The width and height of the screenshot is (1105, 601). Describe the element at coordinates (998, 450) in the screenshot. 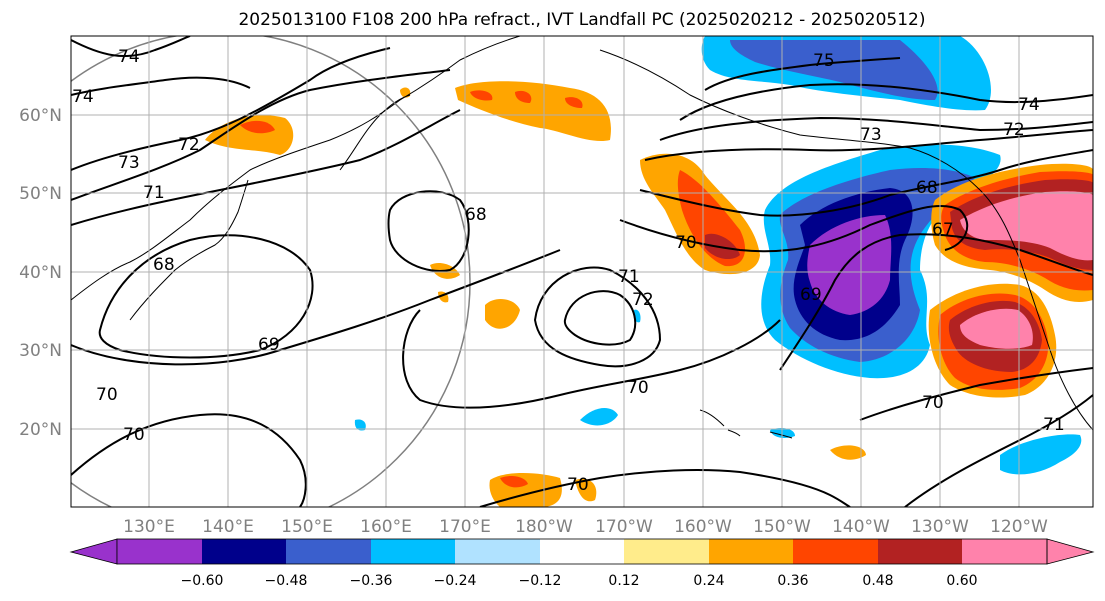

I see `contour-71-east` at that location.